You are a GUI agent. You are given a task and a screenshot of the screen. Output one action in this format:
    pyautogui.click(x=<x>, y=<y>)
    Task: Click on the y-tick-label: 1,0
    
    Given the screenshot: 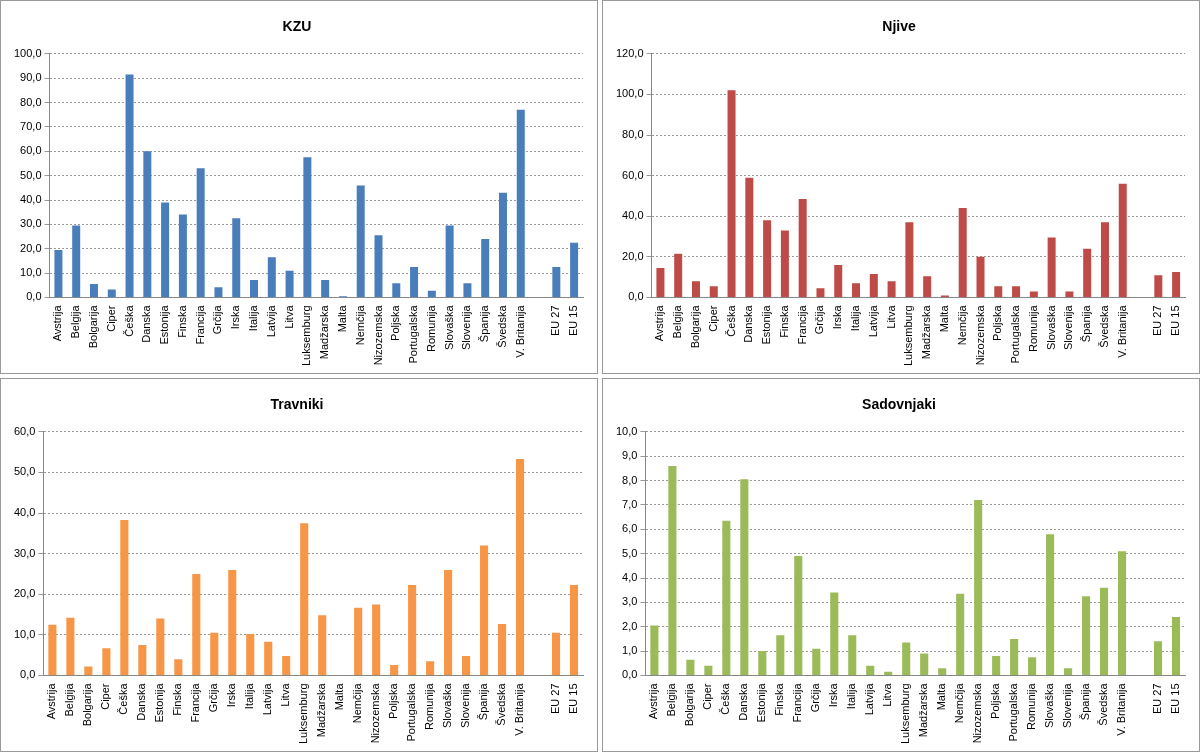 What is the action you would take?
    pyautogui.click(x=630, y=650)
    